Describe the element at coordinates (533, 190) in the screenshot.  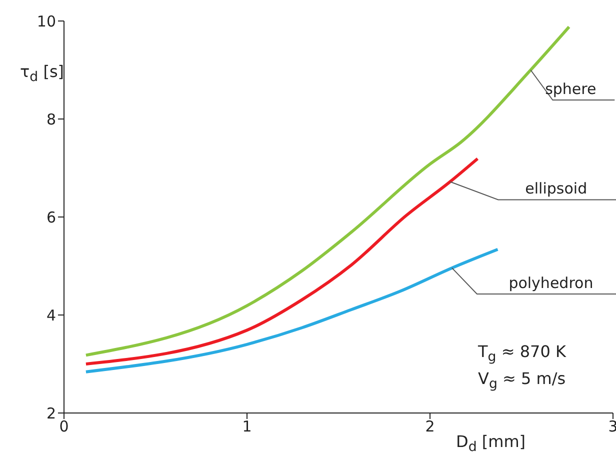
I see `name-callout: ellipsoid` at that location.